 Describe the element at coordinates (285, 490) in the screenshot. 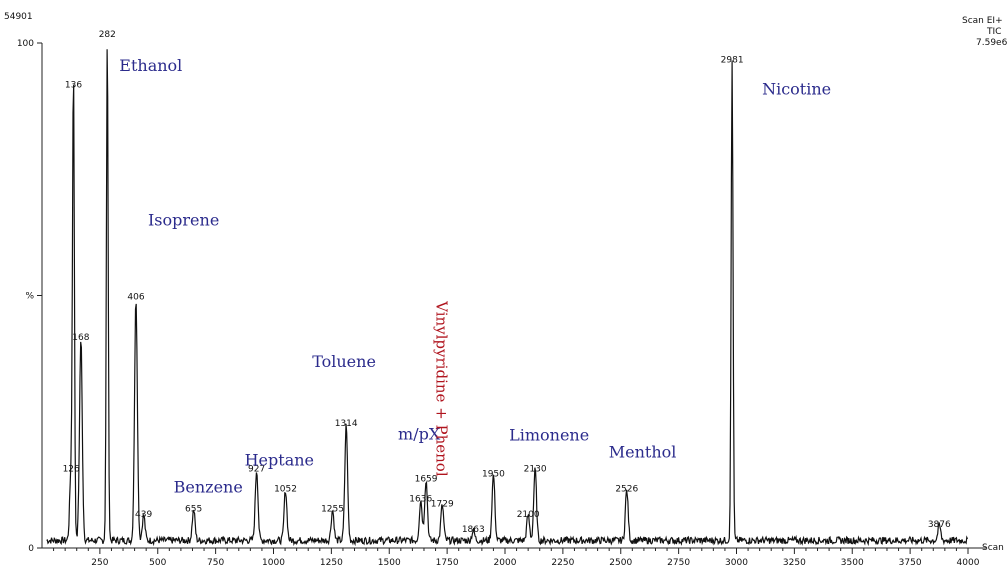

I see `peak-label: 1052` at that location.